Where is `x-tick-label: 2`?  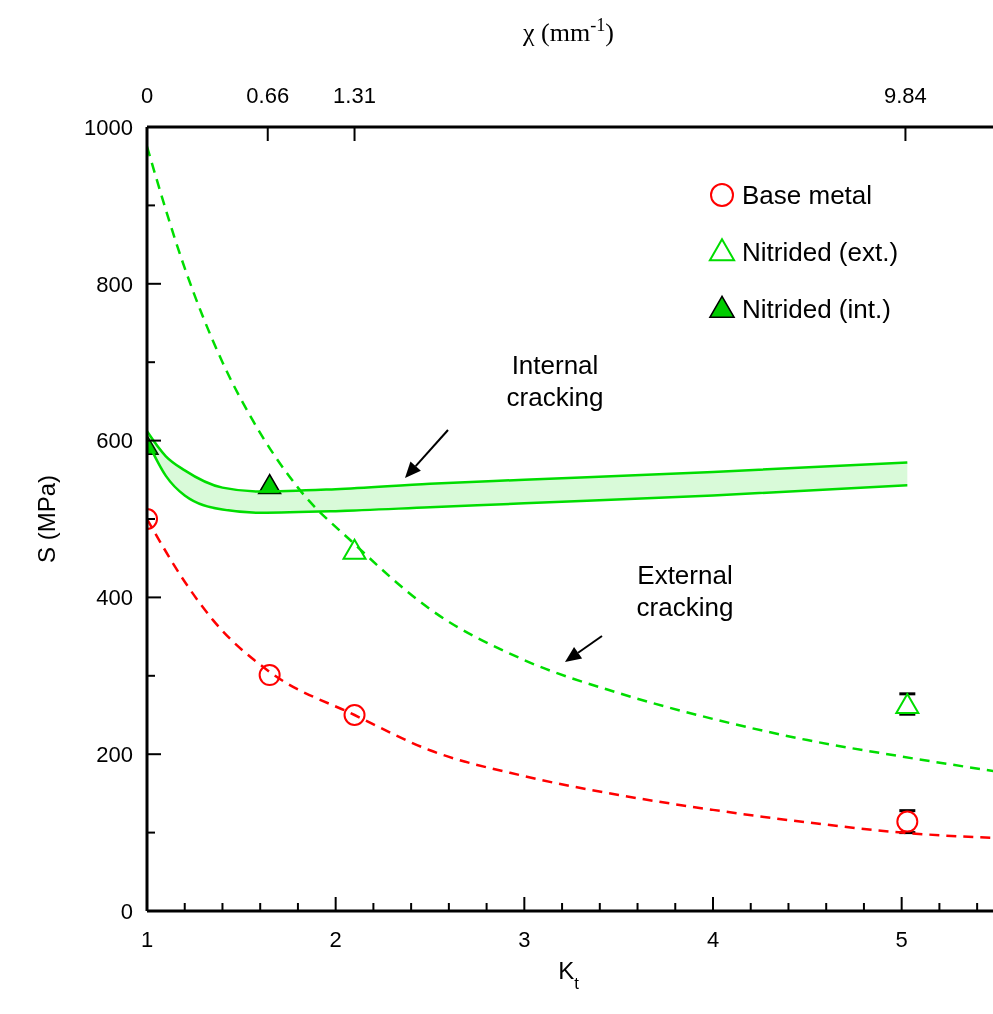
x-tick-label: 2 is located at coordinates (335, 939).